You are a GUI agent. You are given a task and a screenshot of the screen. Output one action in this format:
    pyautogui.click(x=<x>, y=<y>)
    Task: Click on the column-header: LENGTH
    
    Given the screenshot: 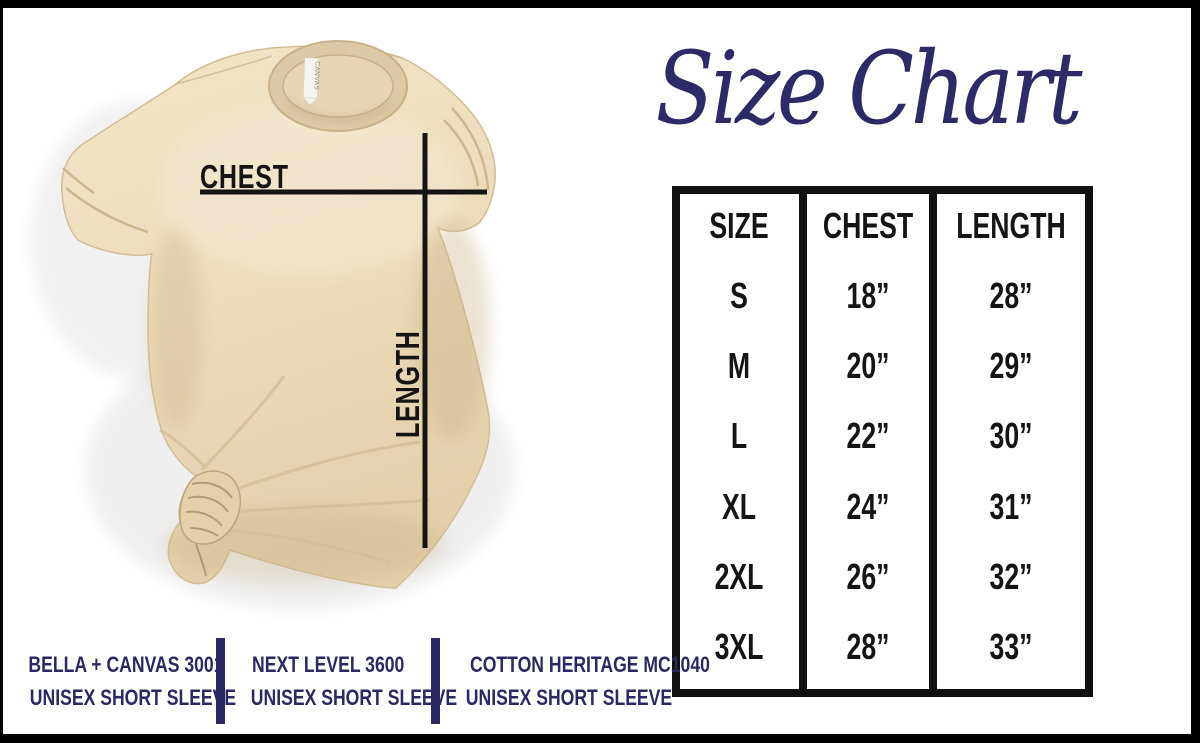 What is the action you would take?
    pyautogui.click(x=1011, y=225)
    